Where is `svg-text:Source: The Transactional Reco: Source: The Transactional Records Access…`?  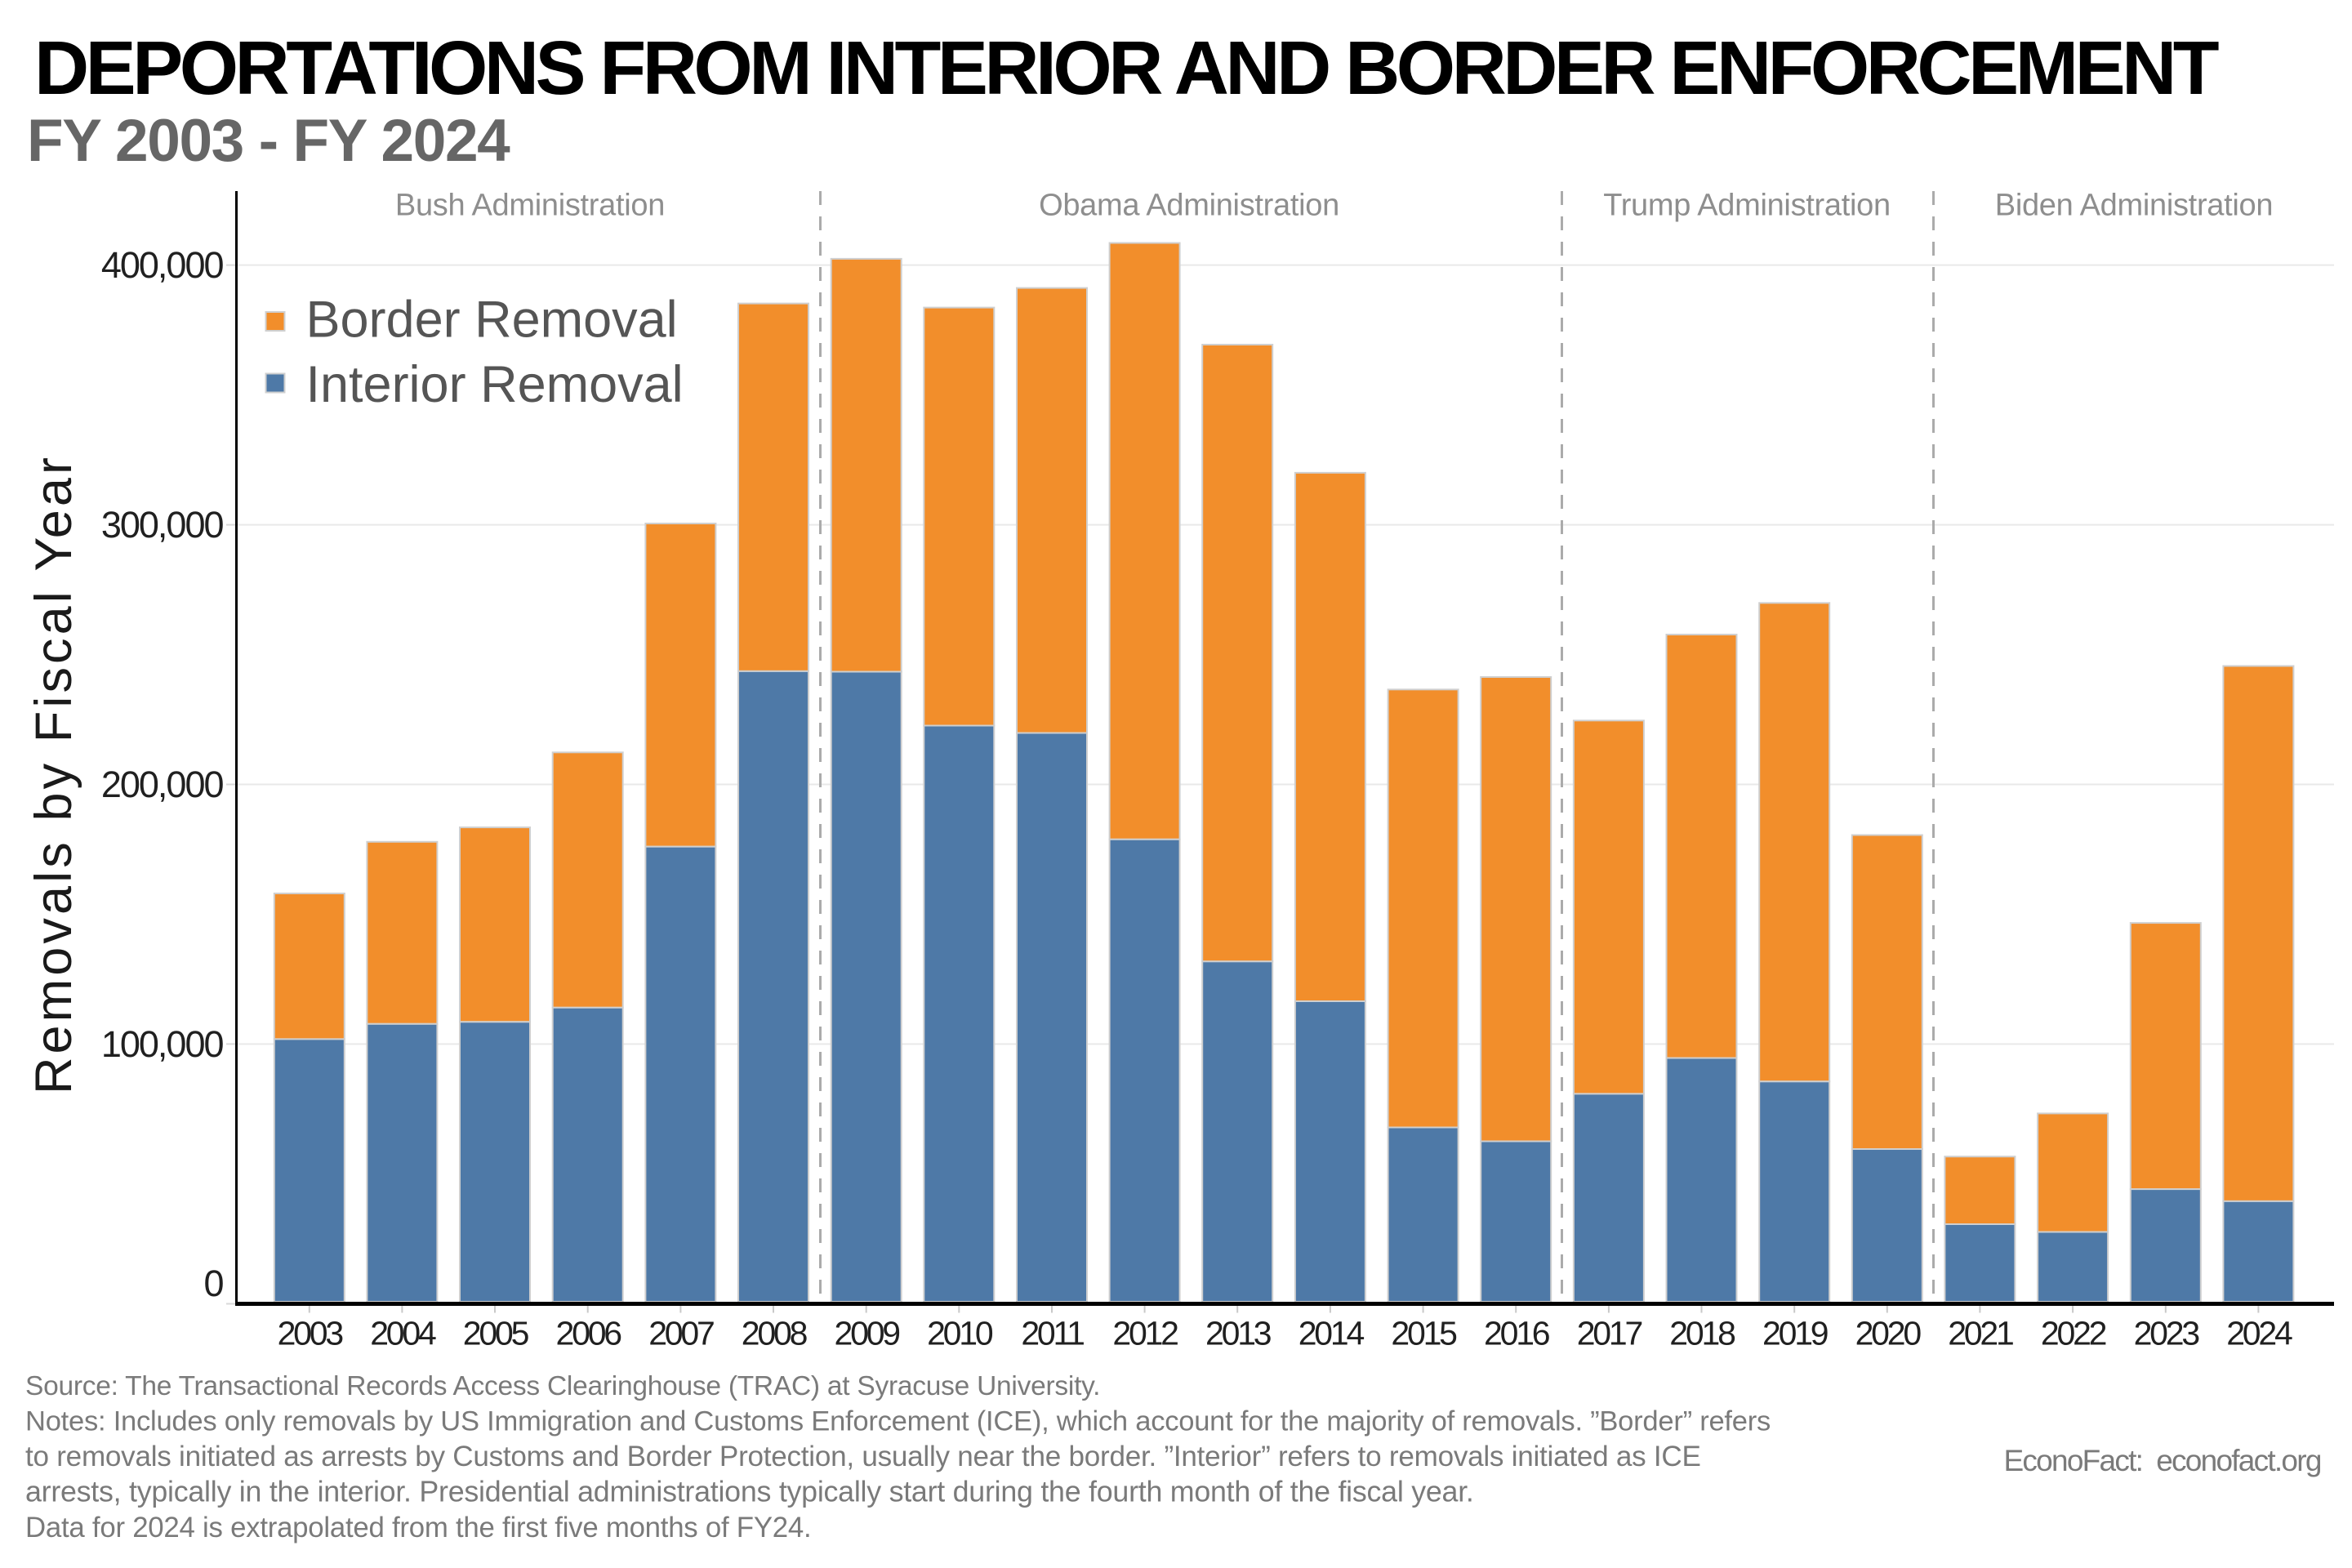 svg-text:Source: The Transactional Reco: Source: The Transactional Records Access… is located at coordinates (562, 1386).